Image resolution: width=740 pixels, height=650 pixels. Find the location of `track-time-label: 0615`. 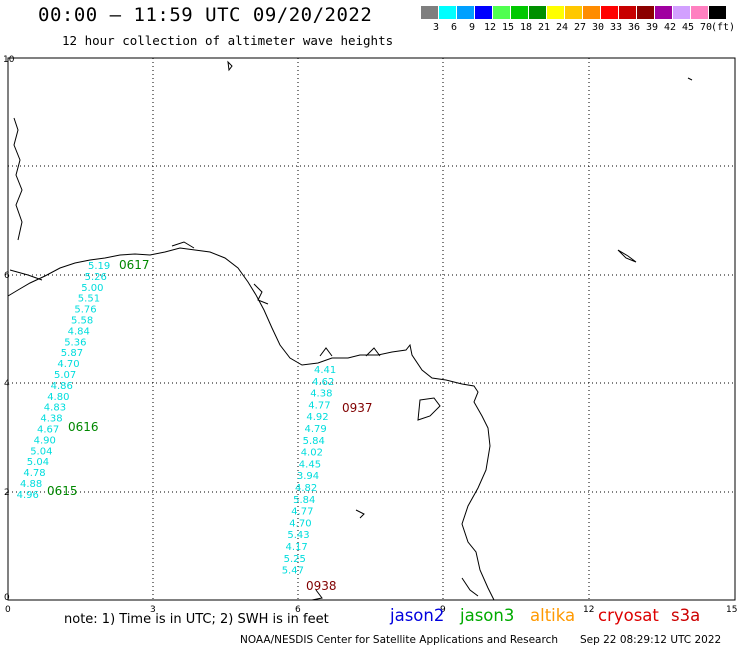

track-time-label: 0615 is located at coordinates (62, 491).